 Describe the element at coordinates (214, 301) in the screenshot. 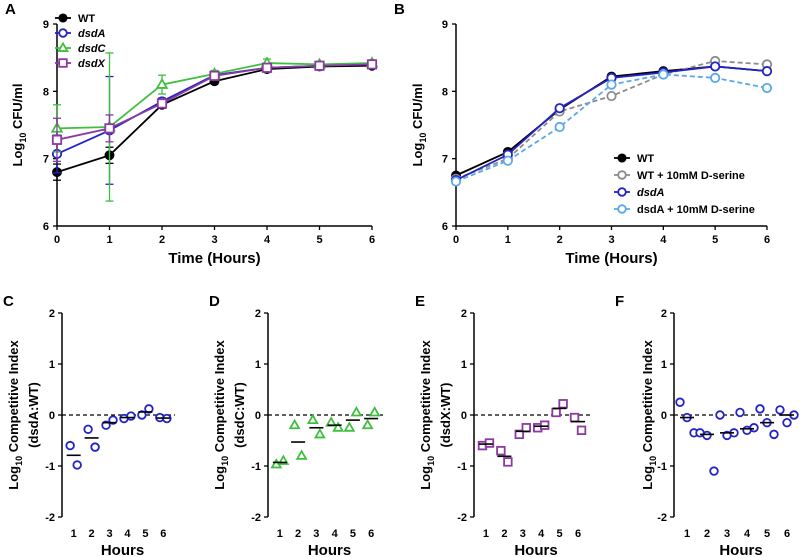

I see `panel-label: D` at that location.